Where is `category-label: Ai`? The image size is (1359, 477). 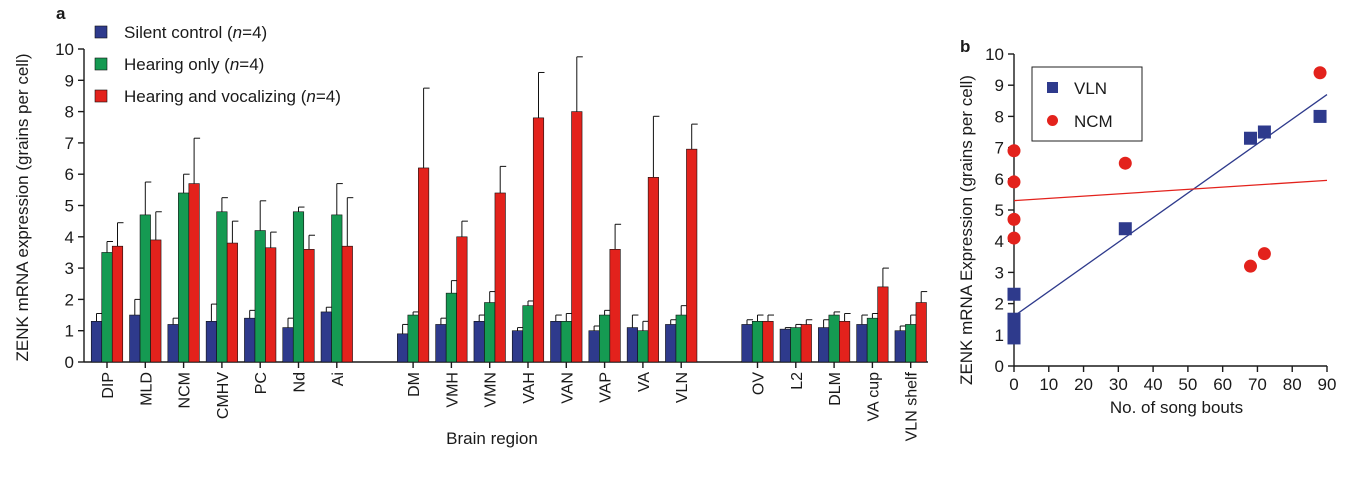 category-label: Ai is located at coordinates (338, 379).